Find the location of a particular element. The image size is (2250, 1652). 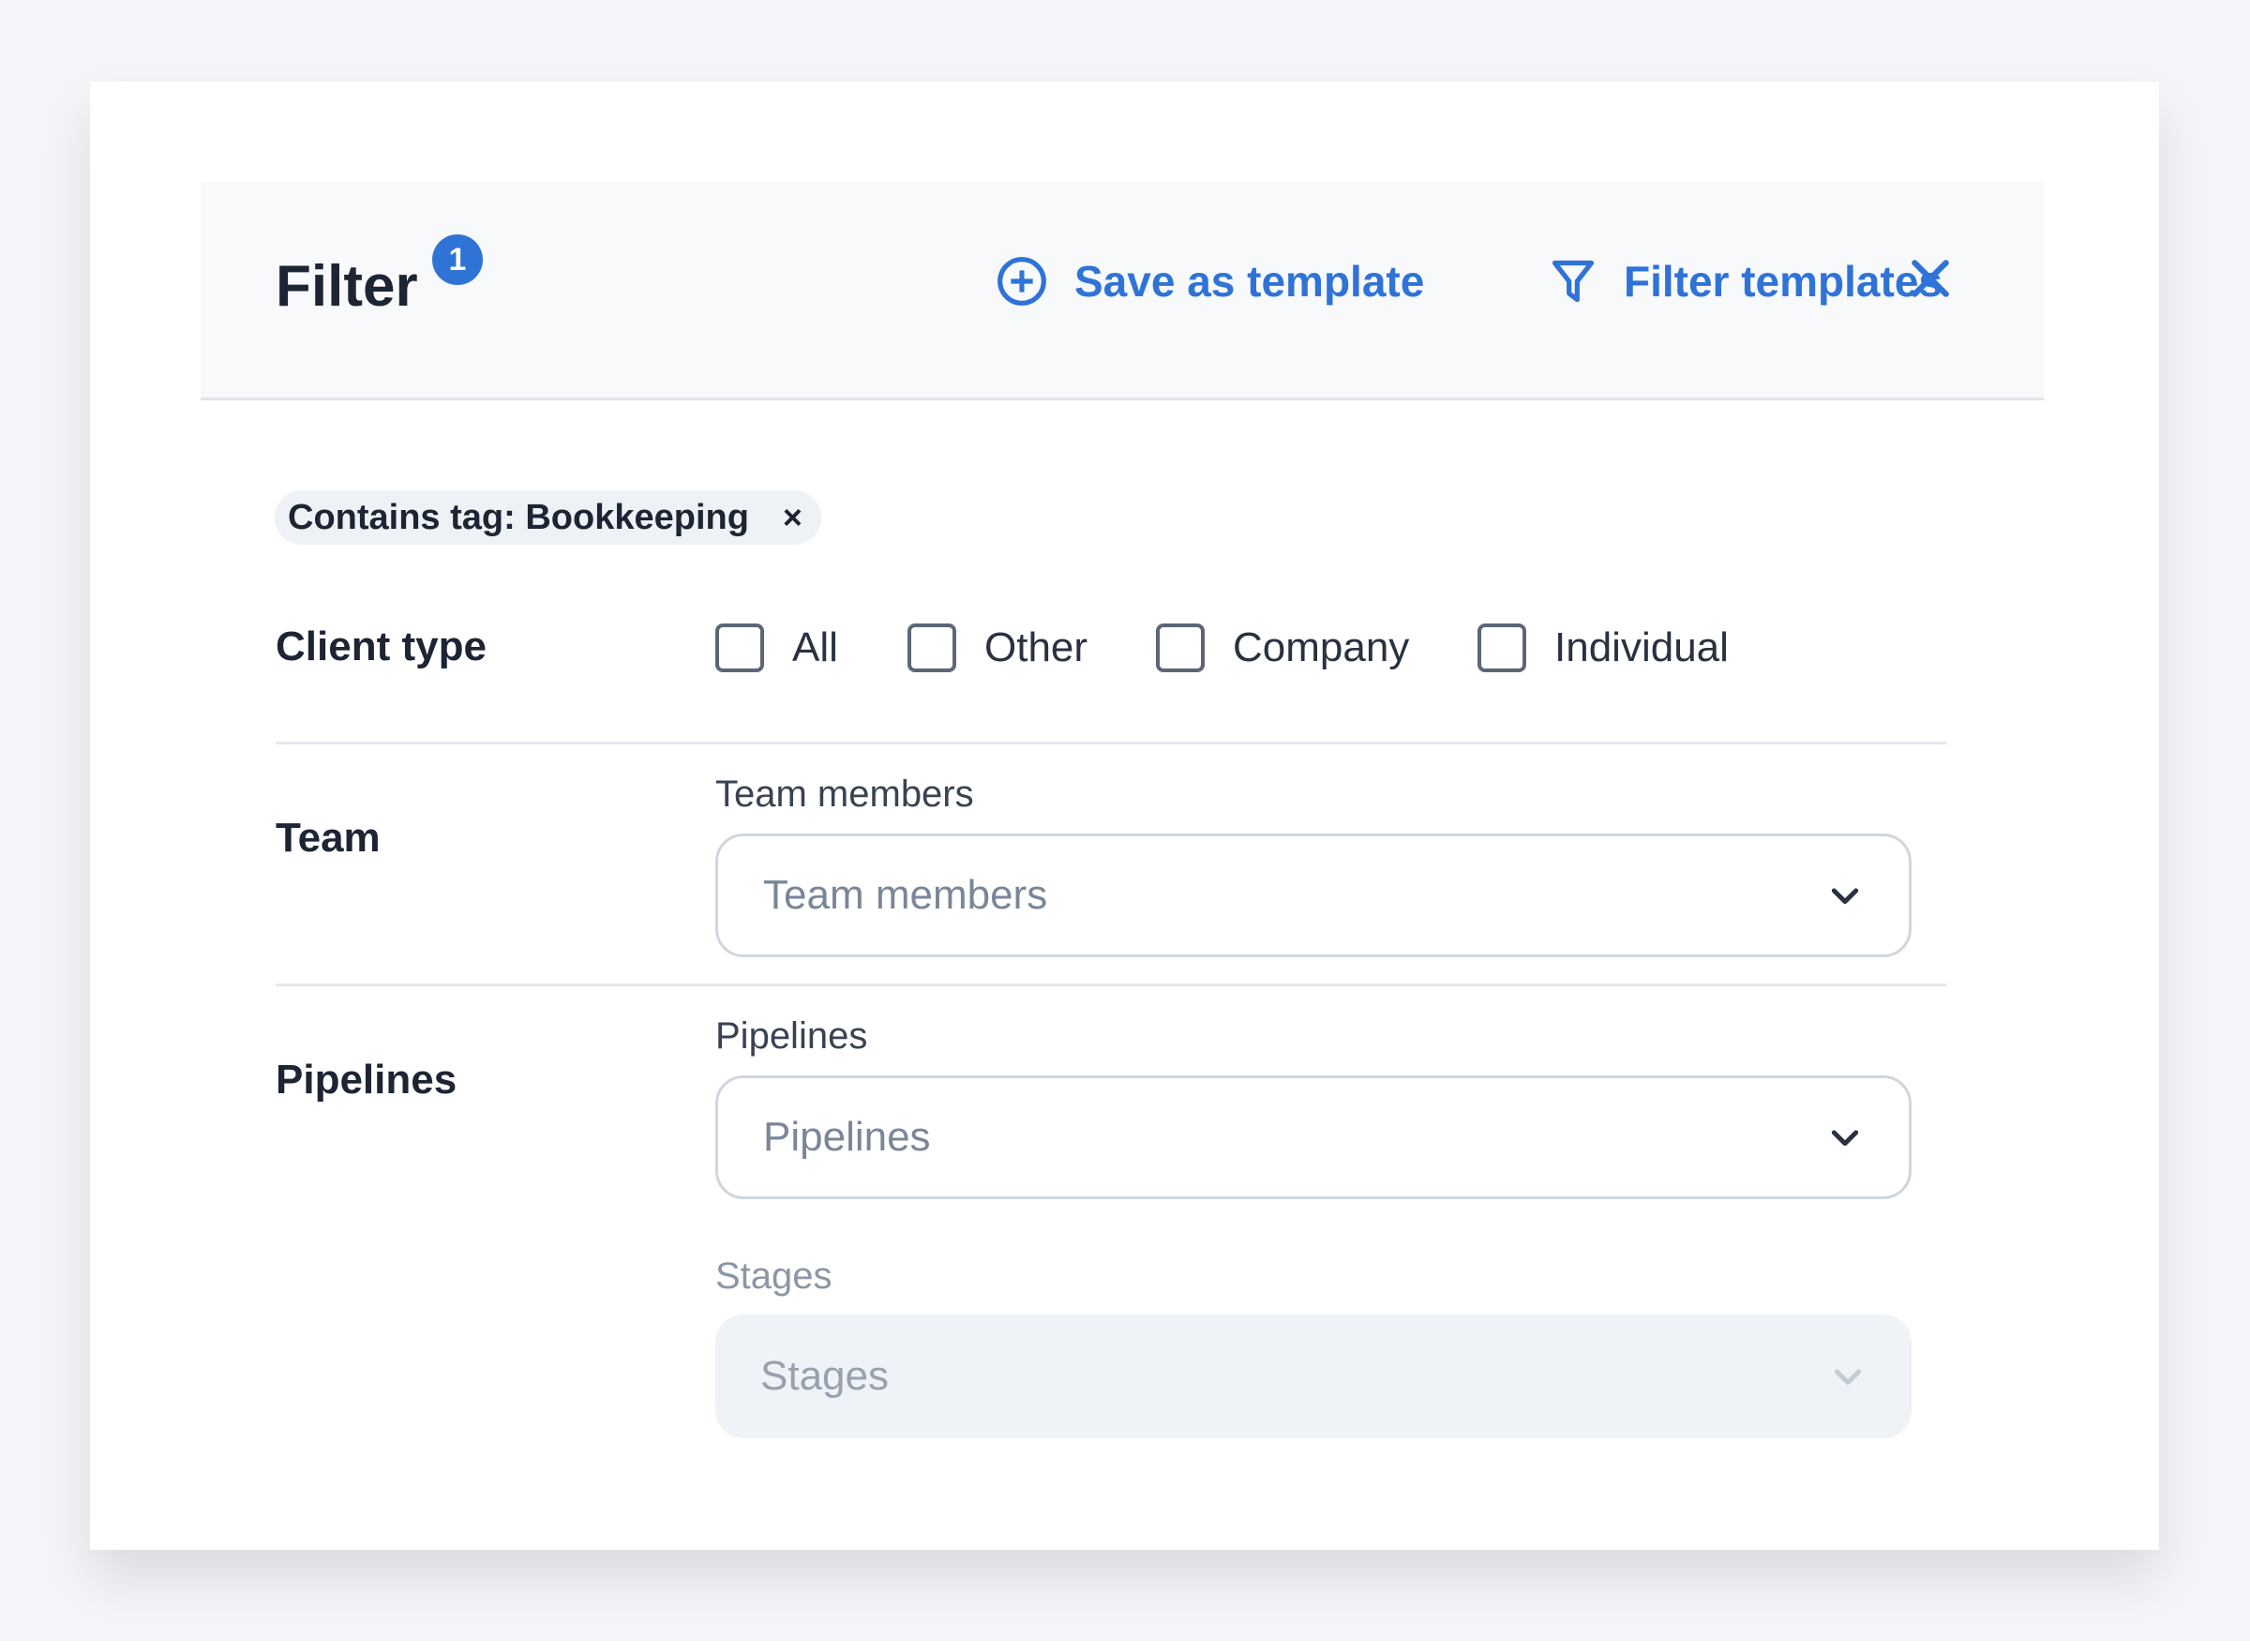

checkbox-other: Other is located at coordinates (998, 647).